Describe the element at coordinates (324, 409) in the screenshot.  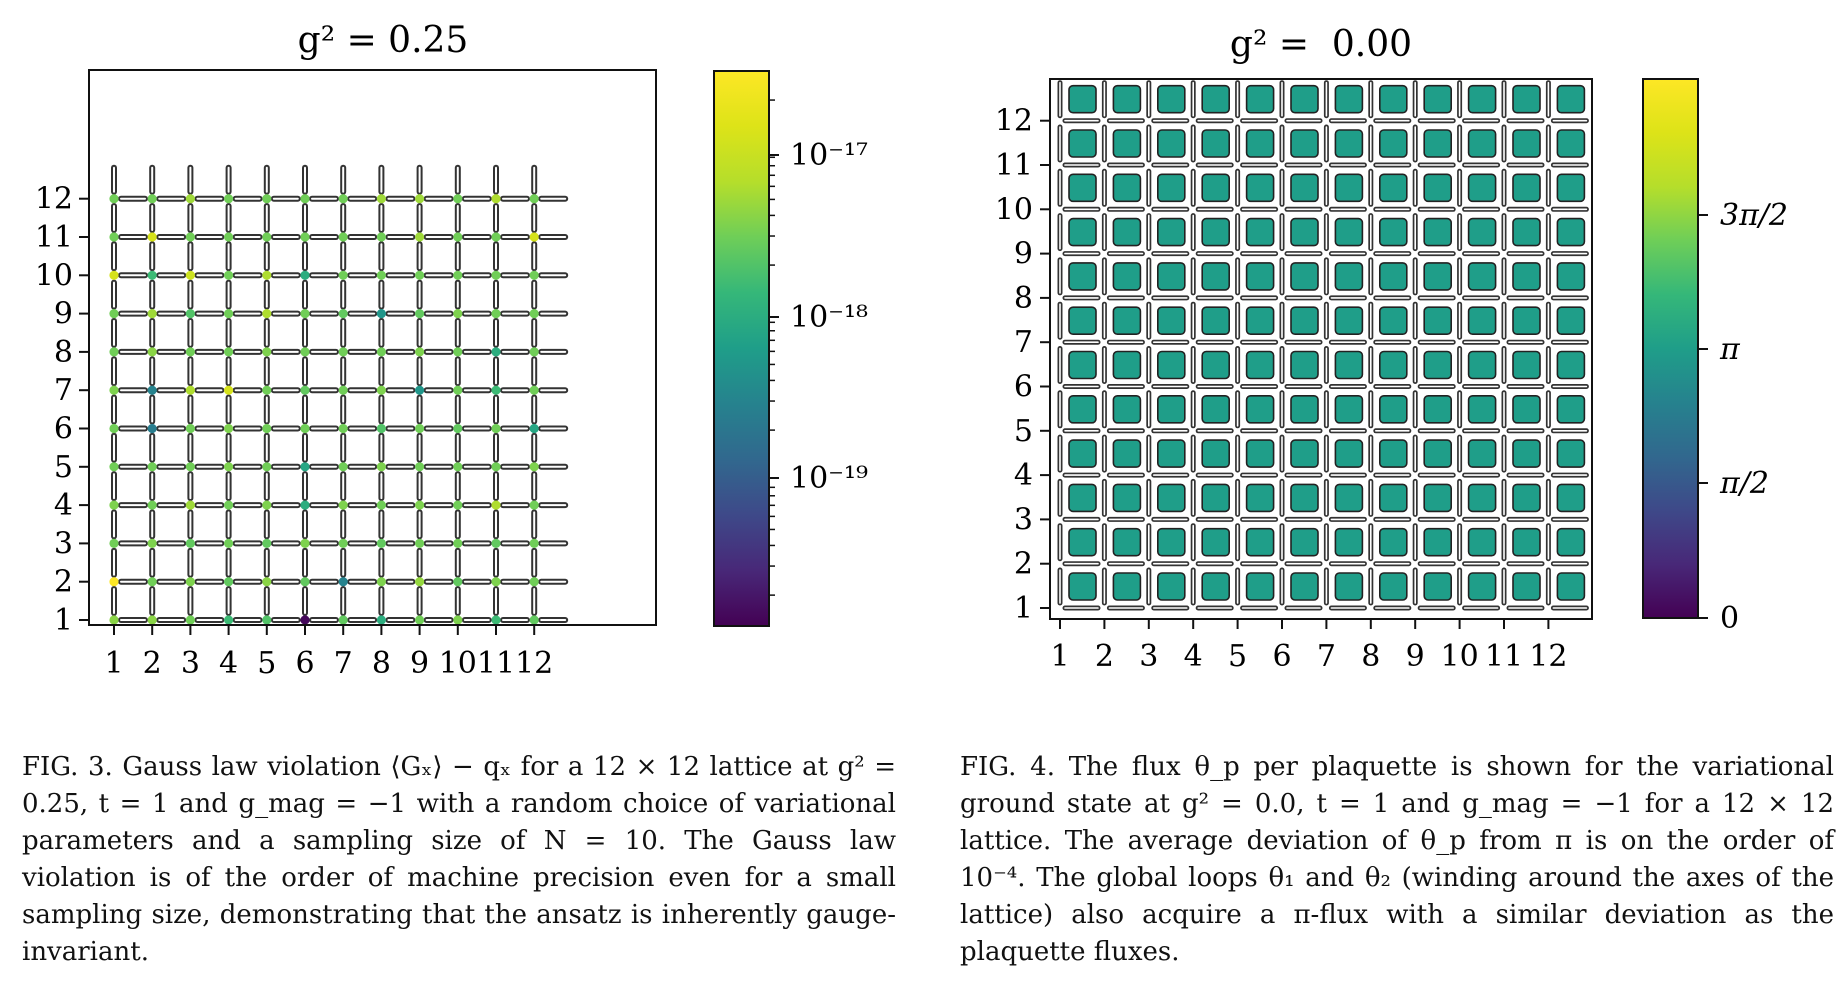
I see `site-markers` at that location.